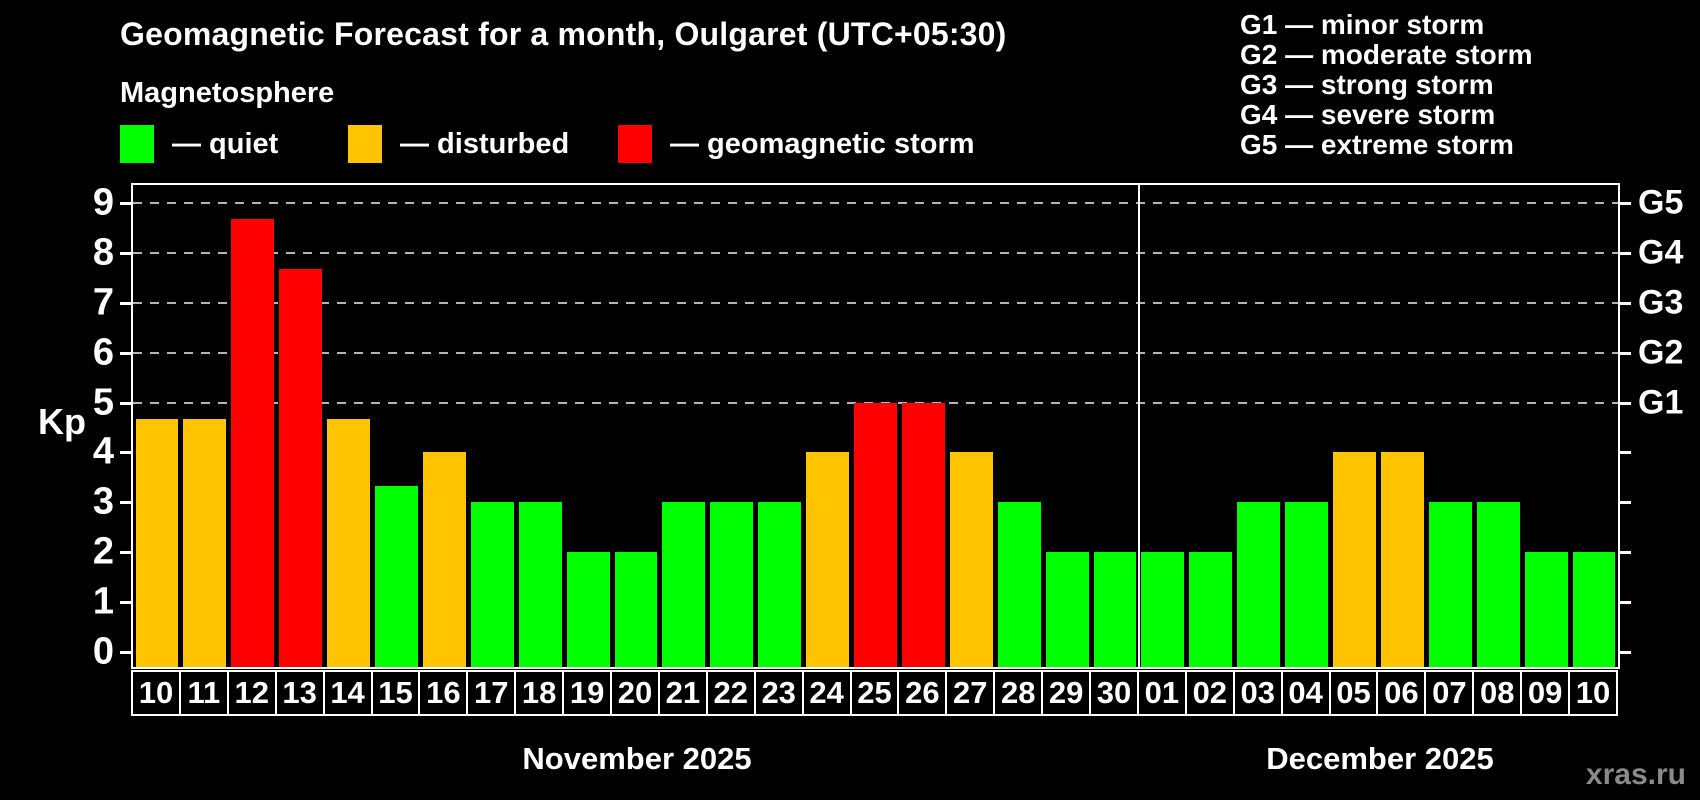  What do you see at coordinates (1362, 24) in the screenshot?
I see `g-legend-line-1: G1 — minor storm` at bounding box center [1362, 24].